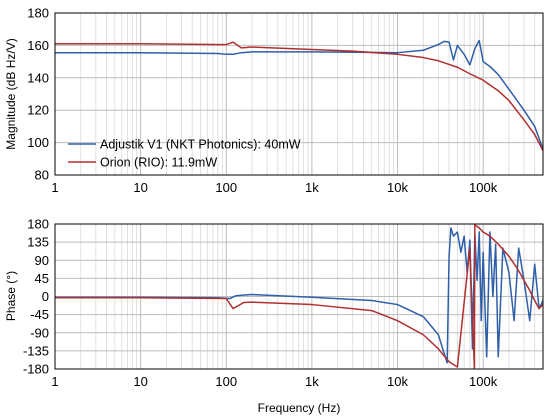 The width and height of the screenshot is (550, 420). Describe the element at coordinates (397, 187) in the screenshot. I see `mag-x-tick-label: 10k` at that location.